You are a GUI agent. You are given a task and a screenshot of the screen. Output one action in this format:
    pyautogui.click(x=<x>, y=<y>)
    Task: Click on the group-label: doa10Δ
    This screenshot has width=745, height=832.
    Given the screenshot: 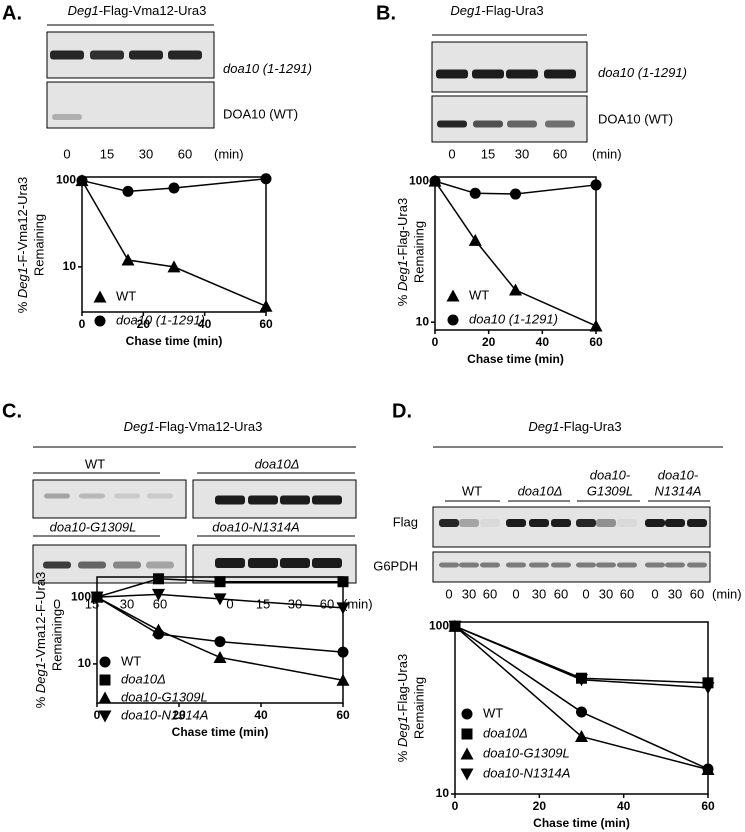 What is the action you would take?
    pyautogui.click(x=277, y=463)
    